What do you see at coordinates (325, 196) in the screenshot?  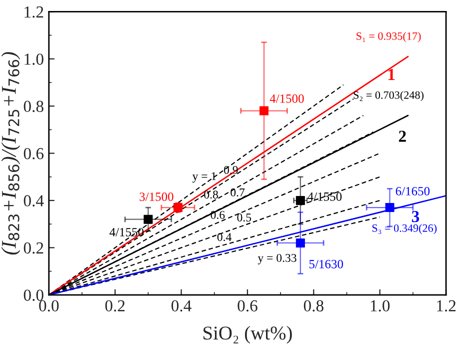 I see `series-label: 4/1550` at bounding box center [325, 196].